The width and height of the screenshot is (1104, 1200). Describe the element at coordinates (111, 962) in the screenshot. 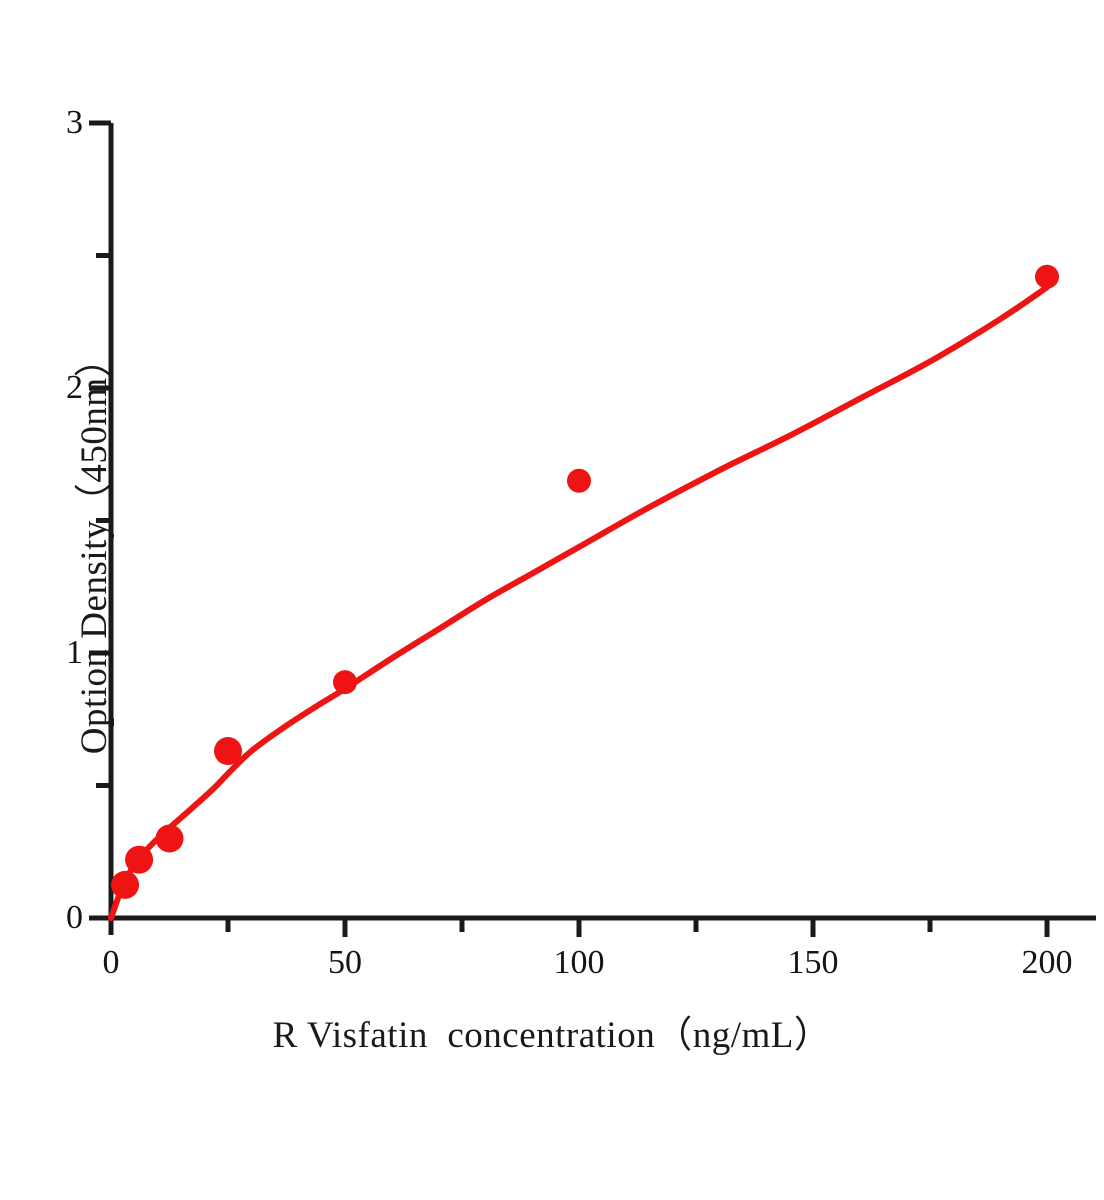

I see `x-tick-label: 0` at that location.